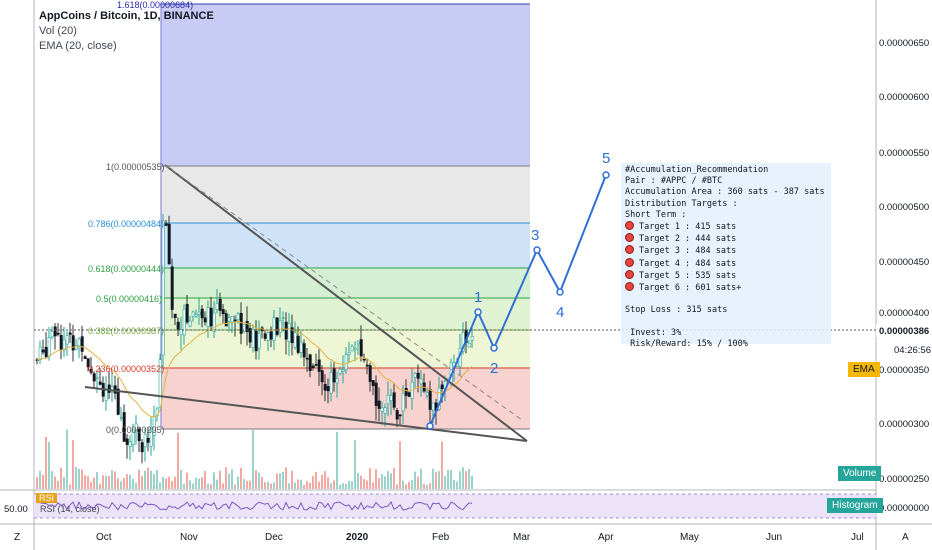 This screenshot has width=932, height=550. I want to click on auto-scale-a: A, so click(905, 537).